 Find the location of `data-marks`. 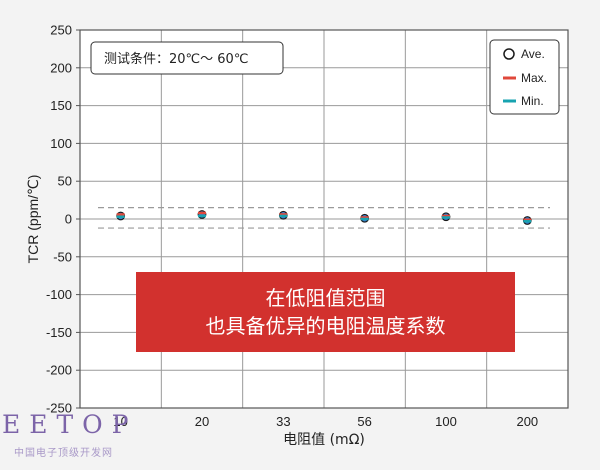

data-marks is located at coordinates (324, 217).